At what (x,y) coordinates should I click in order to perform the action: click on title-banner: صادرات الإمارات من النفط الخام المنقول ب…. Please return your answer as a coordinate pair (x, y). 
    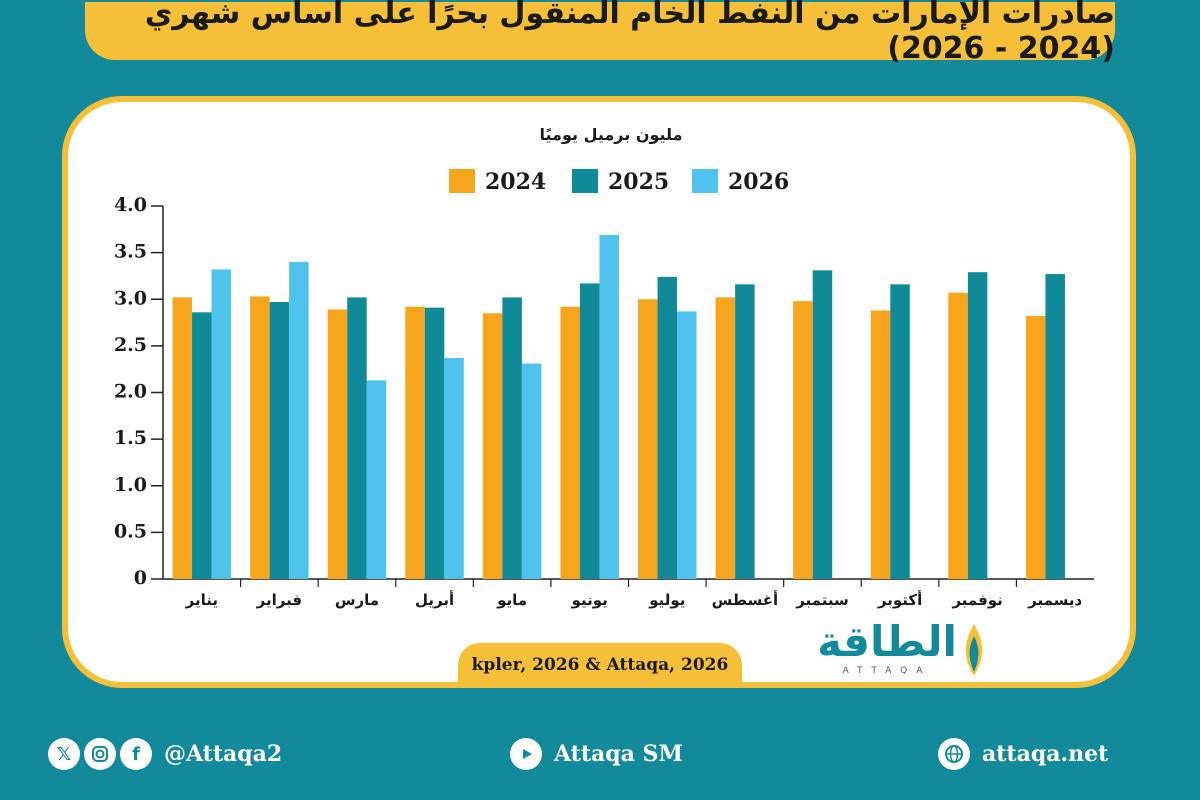
    Looking at the image, I should click on (600, 33).